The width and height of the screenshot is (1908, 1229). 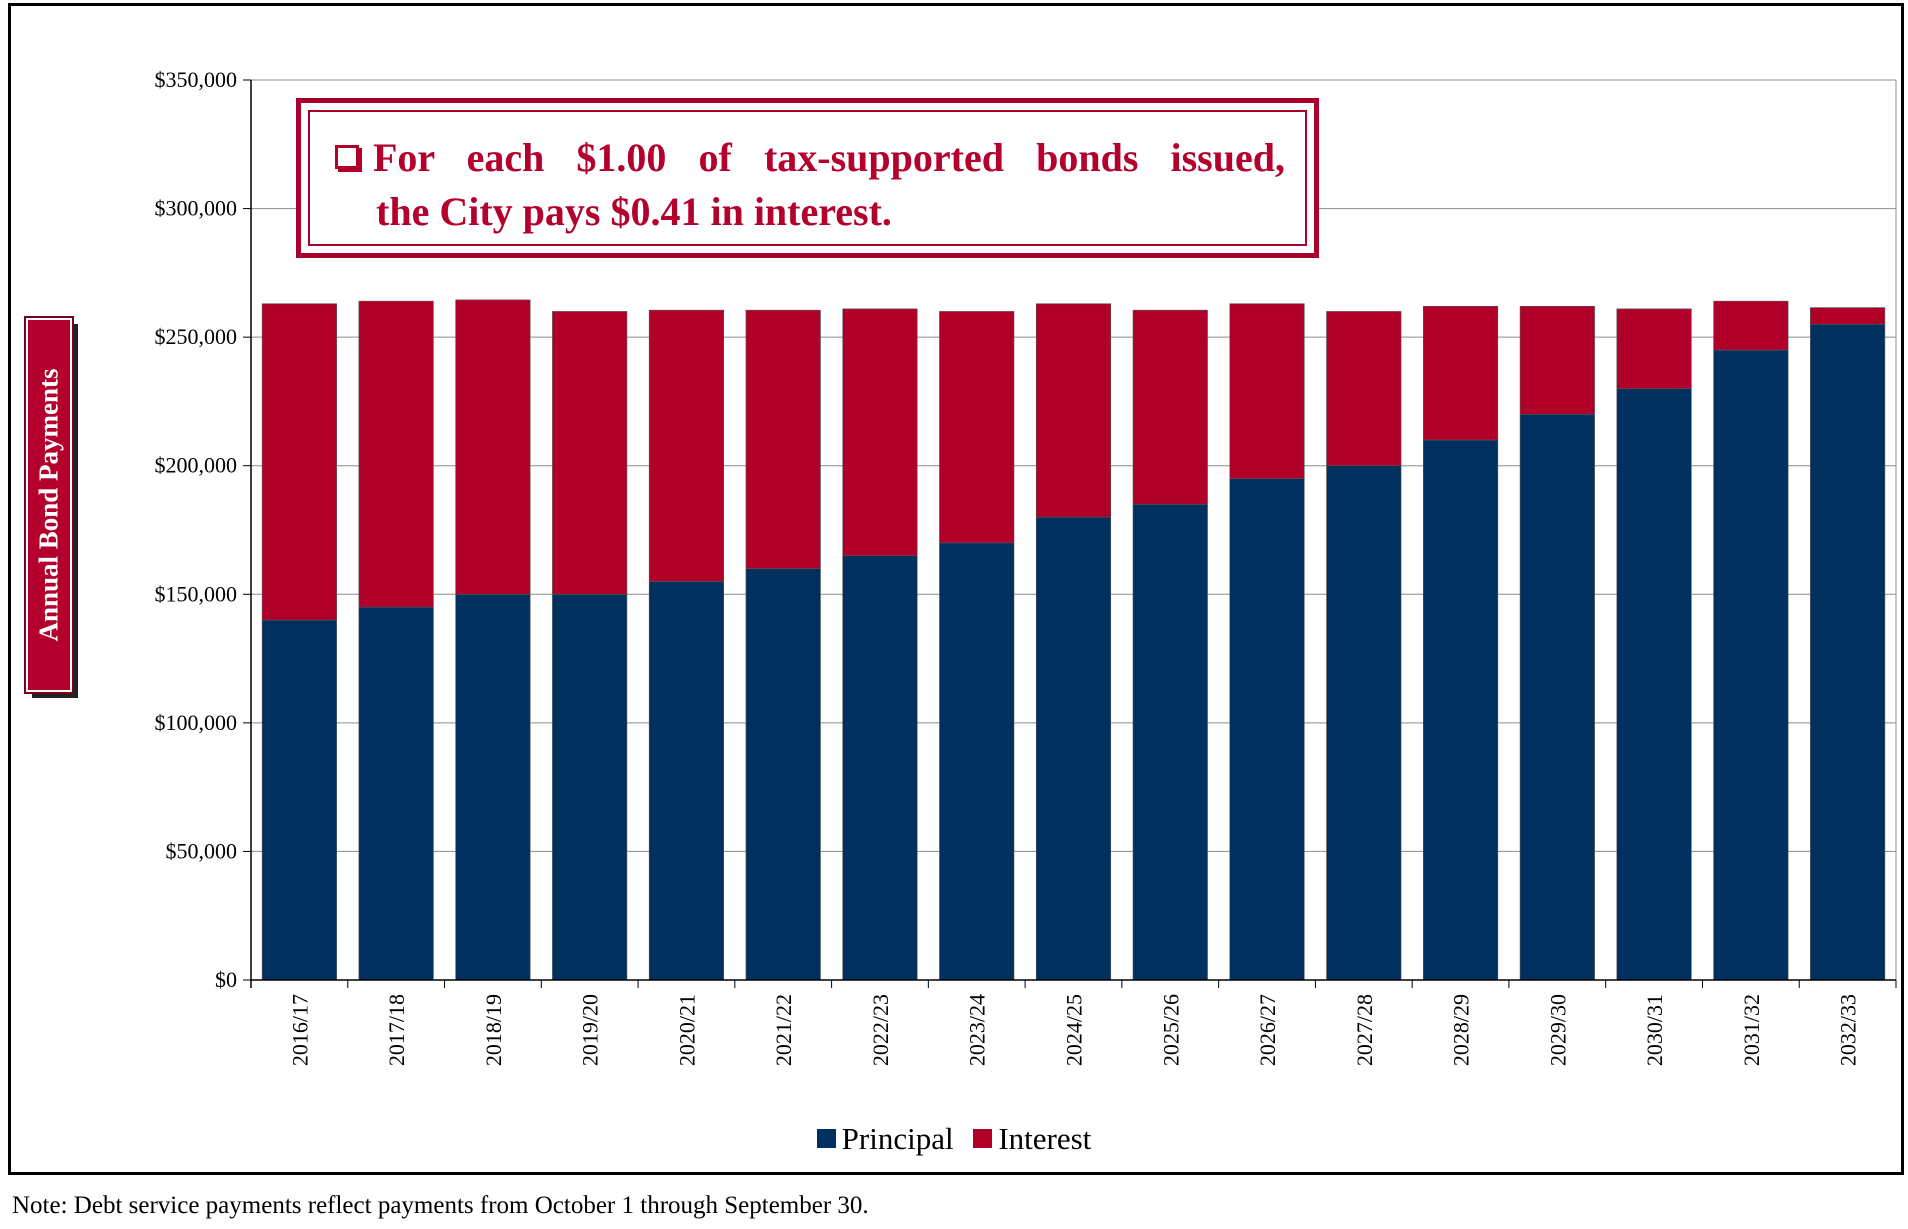 I want to click on bar-principal-2031/32, so click(x=1751, y=665).